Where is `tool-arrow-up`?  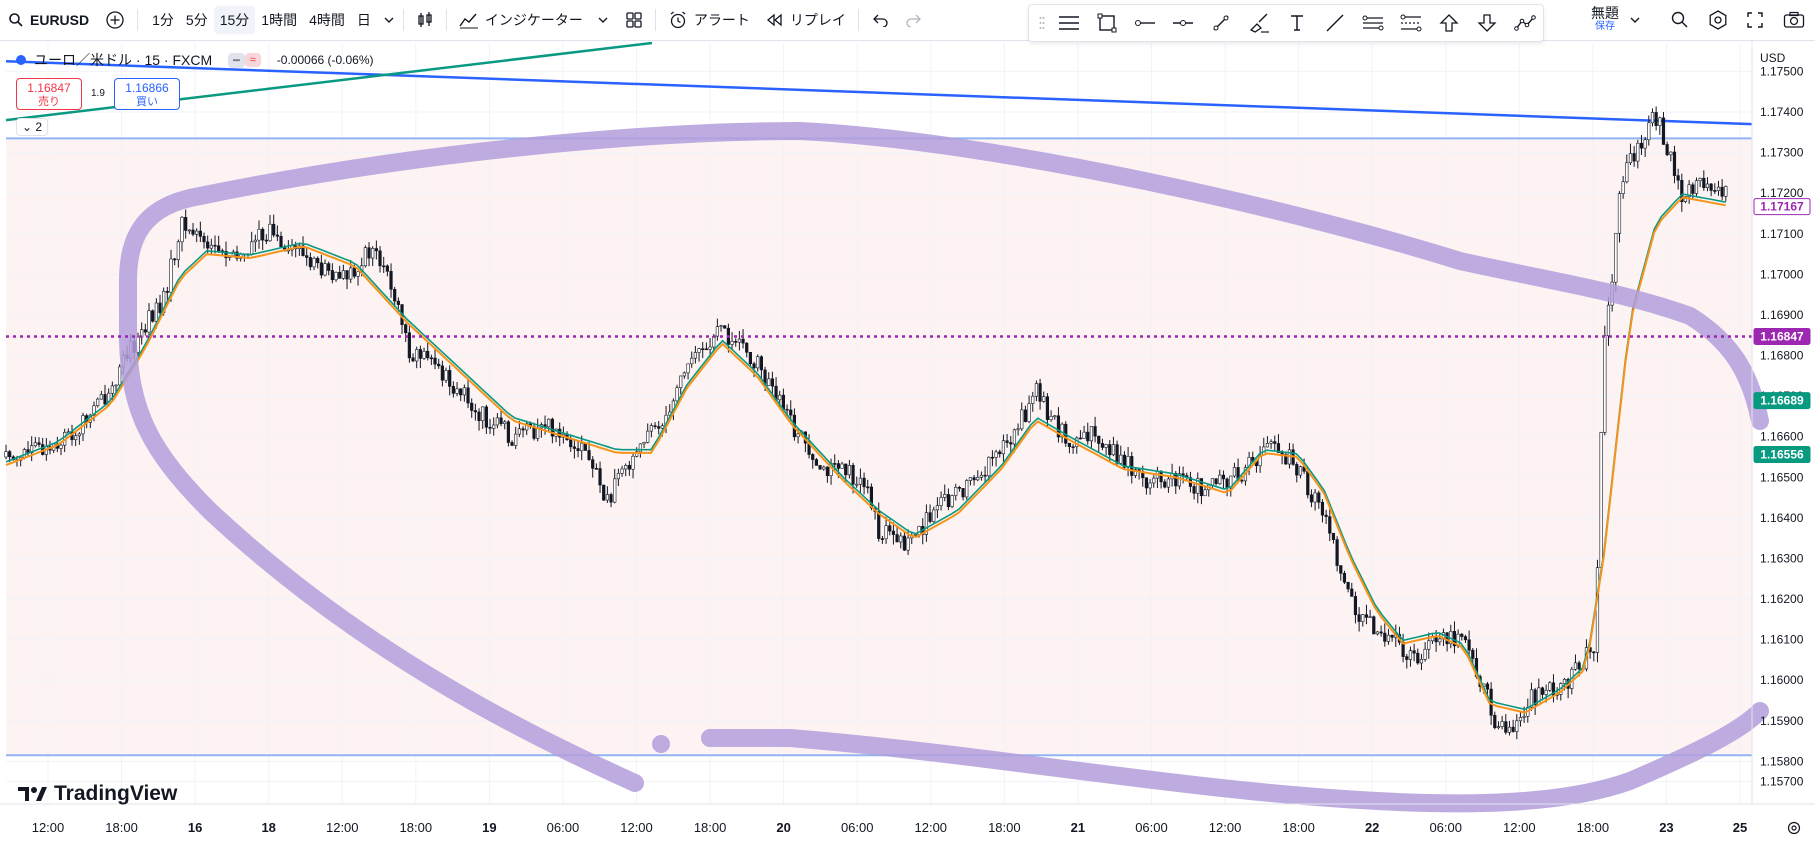
tool-arrow-up is located at coordinates (1449, 23).